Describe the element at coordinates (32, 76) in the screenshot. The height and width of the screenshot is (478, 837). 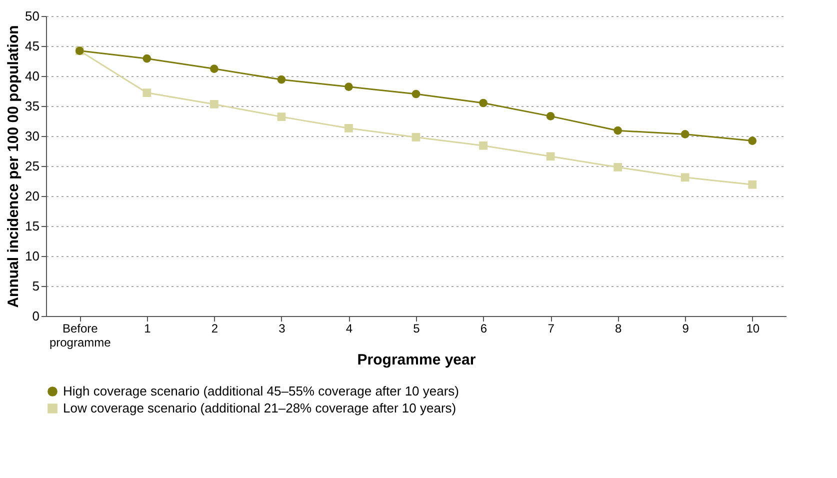
I see `y-tick-label: 40` at that location.